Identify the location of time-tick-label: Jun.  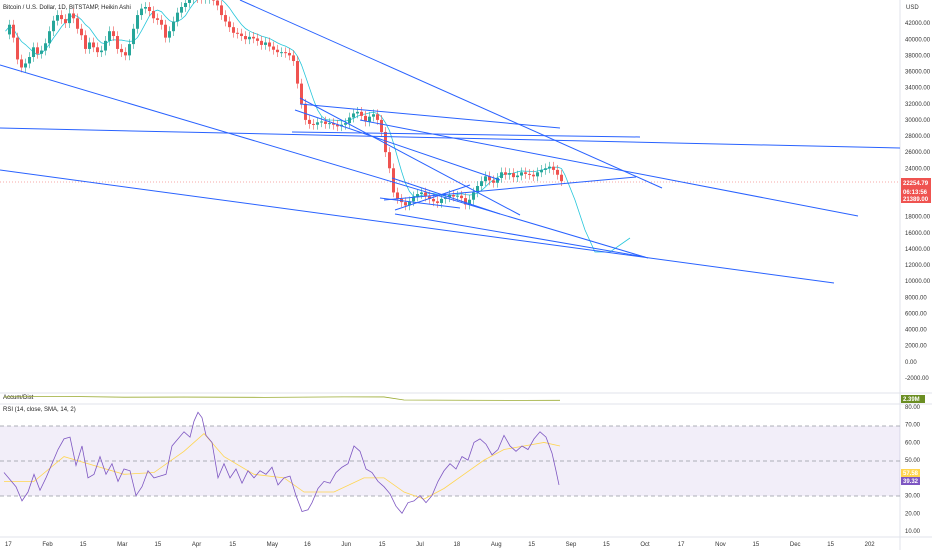
(346, 545).